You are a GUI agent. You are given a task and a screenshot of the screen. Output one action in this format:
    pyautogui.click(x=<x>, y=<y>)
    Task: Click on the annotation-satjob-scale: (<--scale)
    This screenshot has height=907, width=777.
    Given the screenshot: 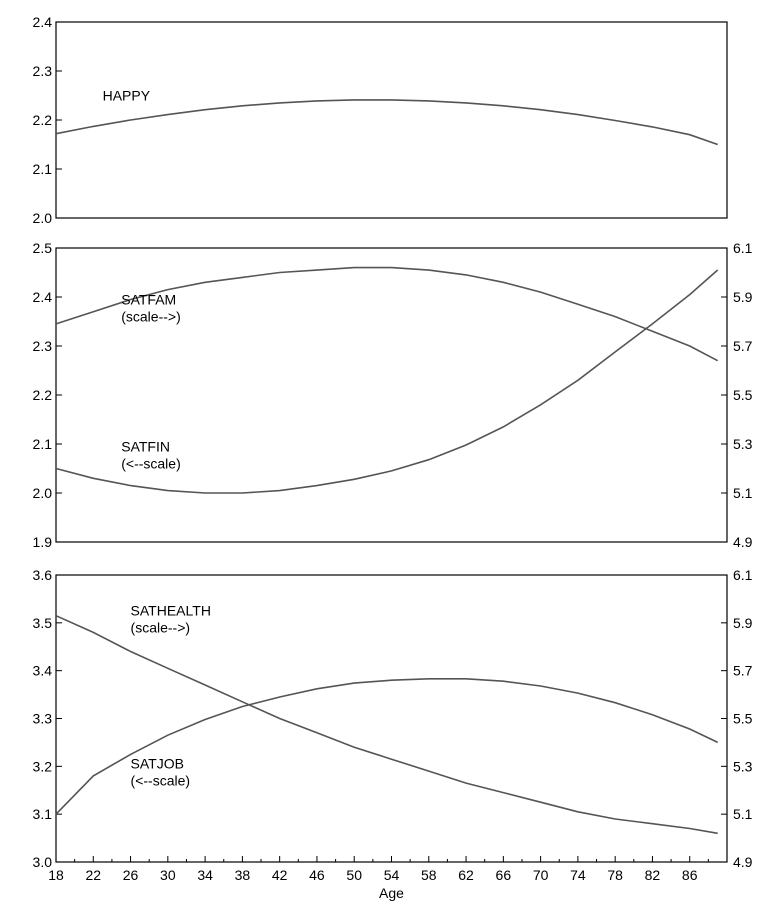 What is the action you would take?
    pyautogui.click(x=161, y=781)
    